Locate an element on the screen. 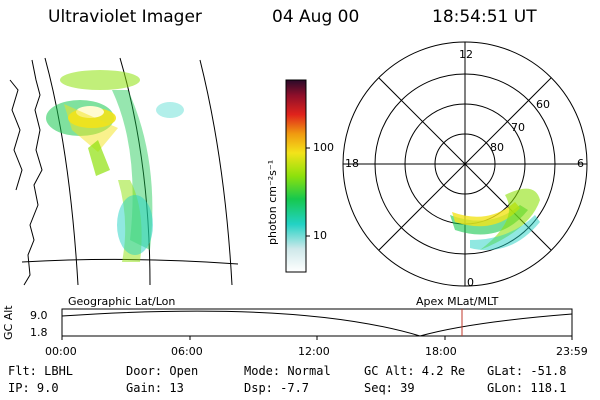 The image size is (600, 400). timeline-xtick-0000: 00:00 is located at coordinates (61, 351).